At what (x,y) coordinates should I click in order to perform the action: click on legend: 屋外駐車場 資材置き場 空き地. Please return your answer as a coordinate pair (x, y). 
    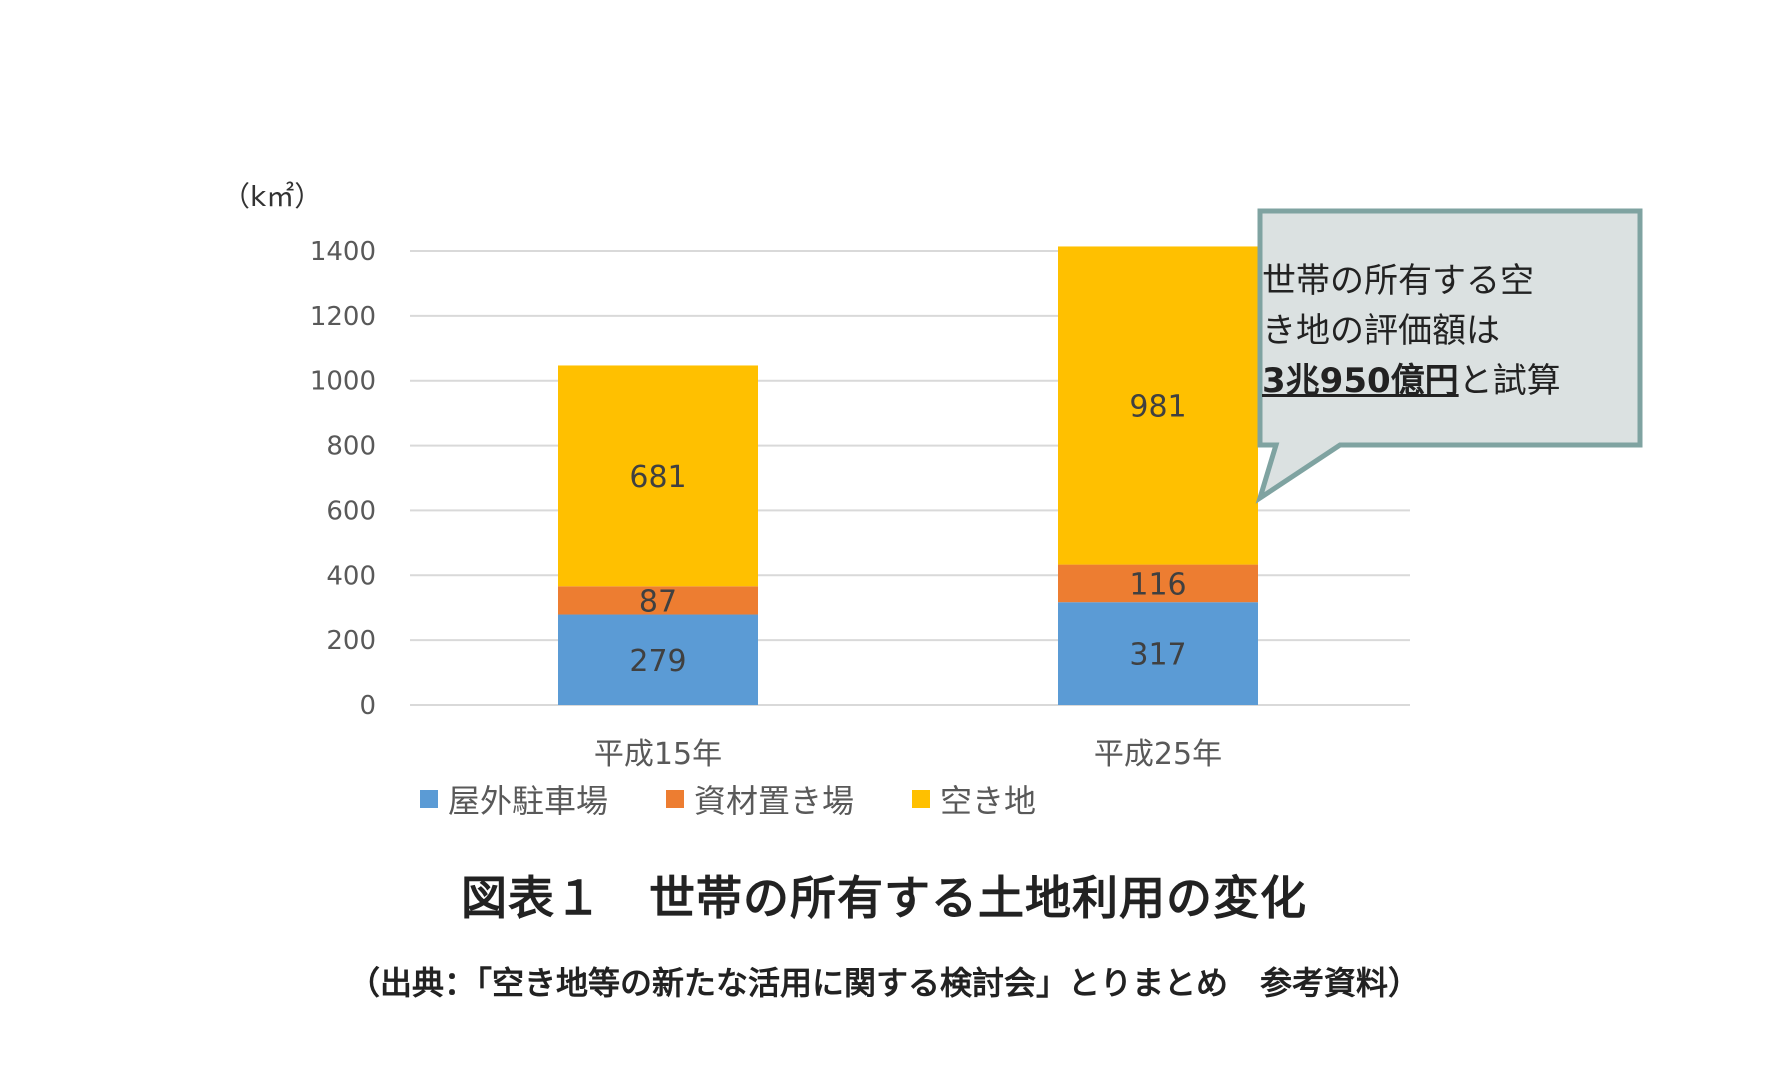
    Looking at the image, I should click on (728, 799).